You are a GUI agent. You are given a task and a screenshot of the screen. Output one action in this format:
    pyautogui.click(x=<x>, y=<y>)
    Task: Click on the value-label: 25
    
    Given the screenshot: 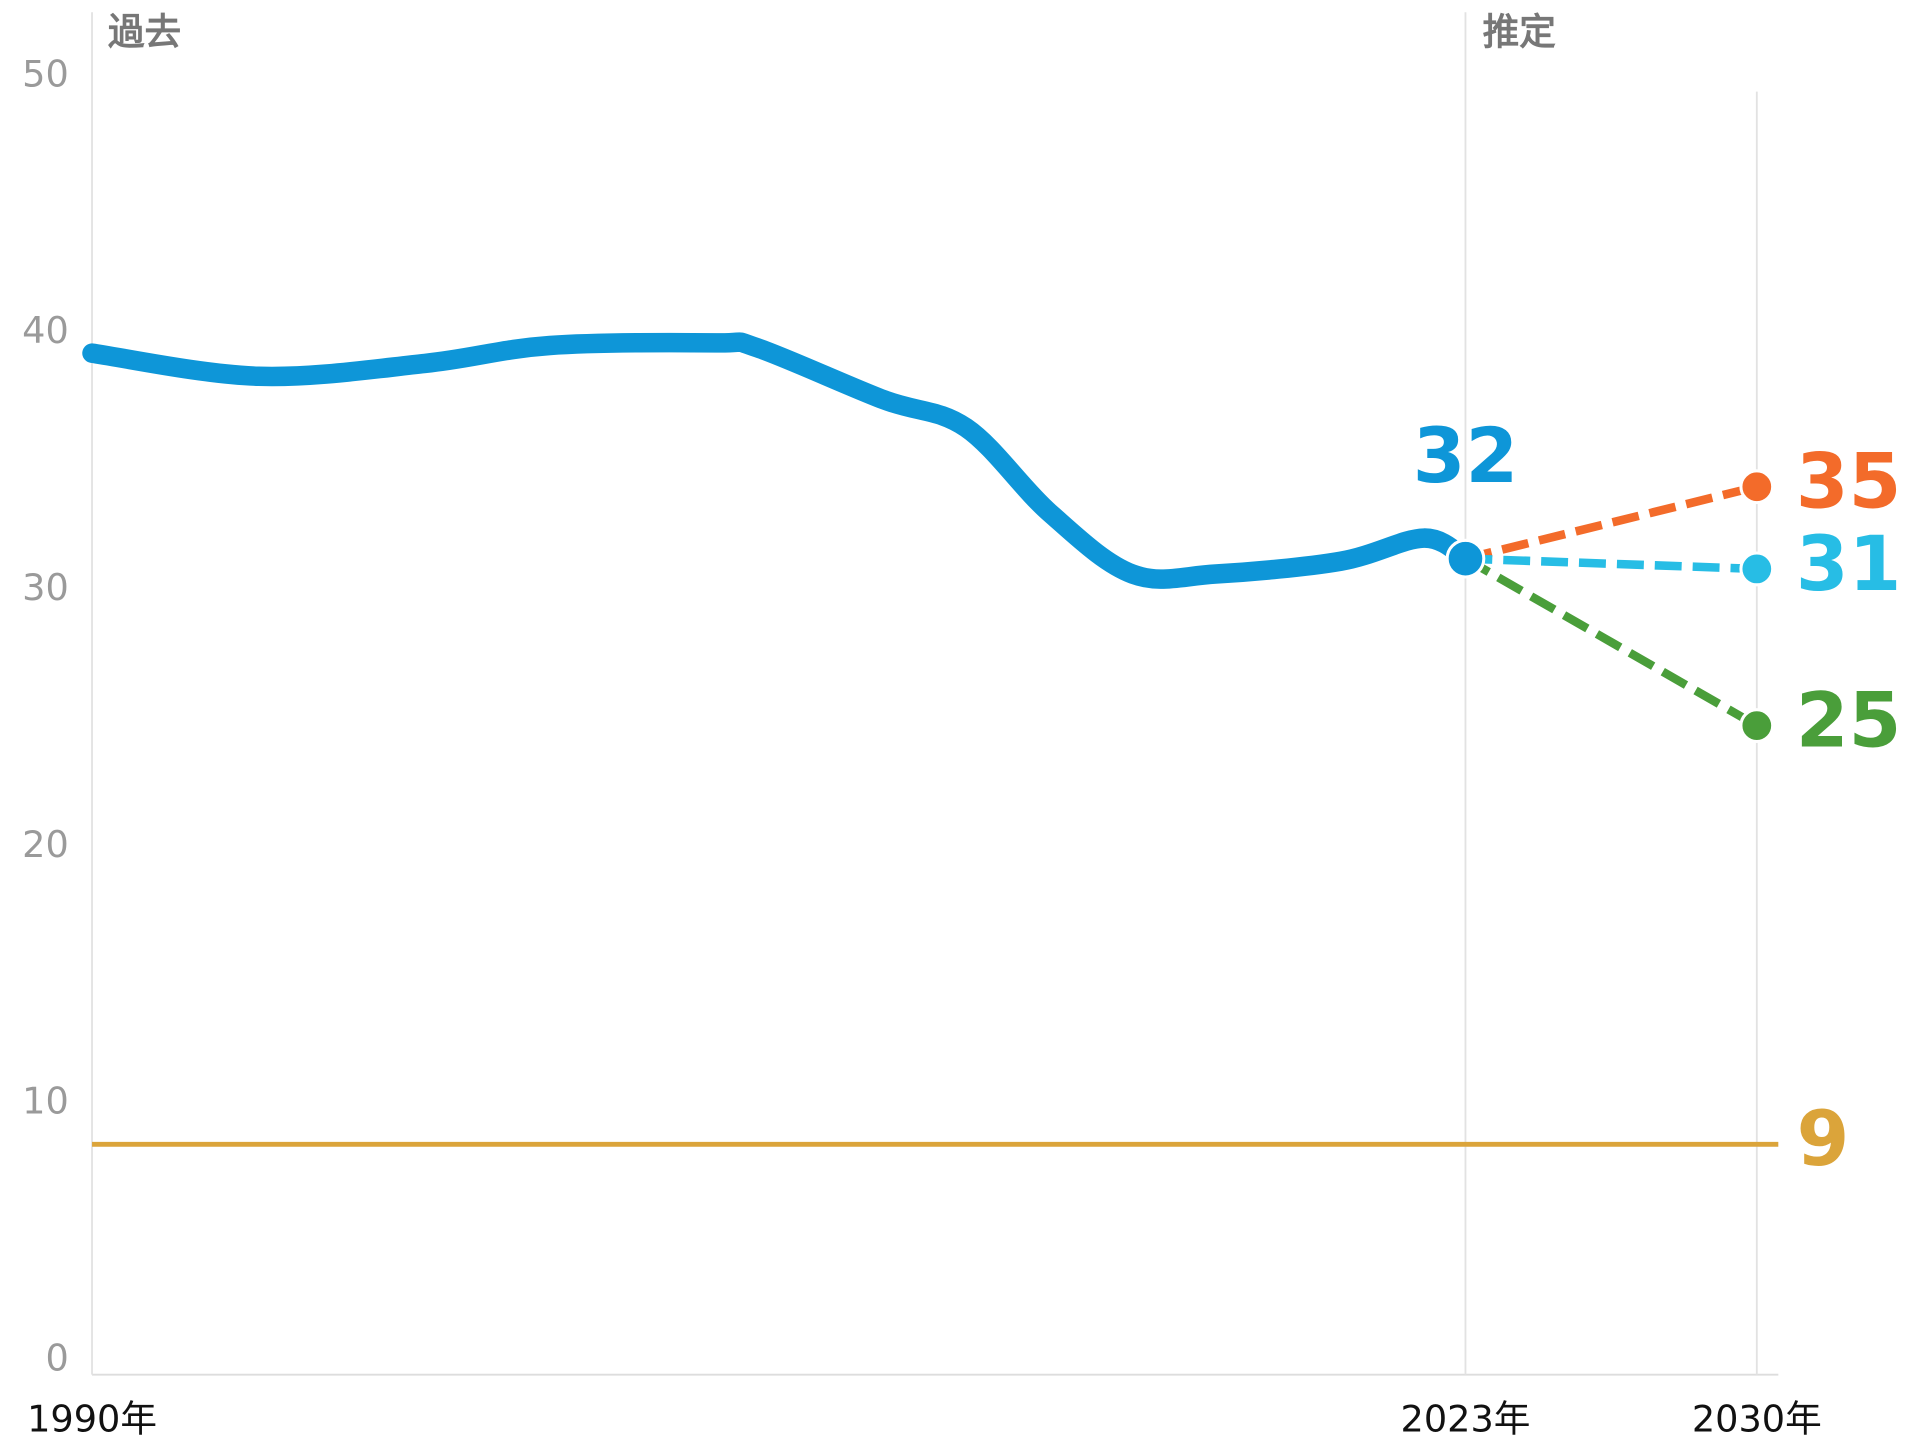 What is the action you would take?
    pyautogui.click(x=1848, y=721)
    